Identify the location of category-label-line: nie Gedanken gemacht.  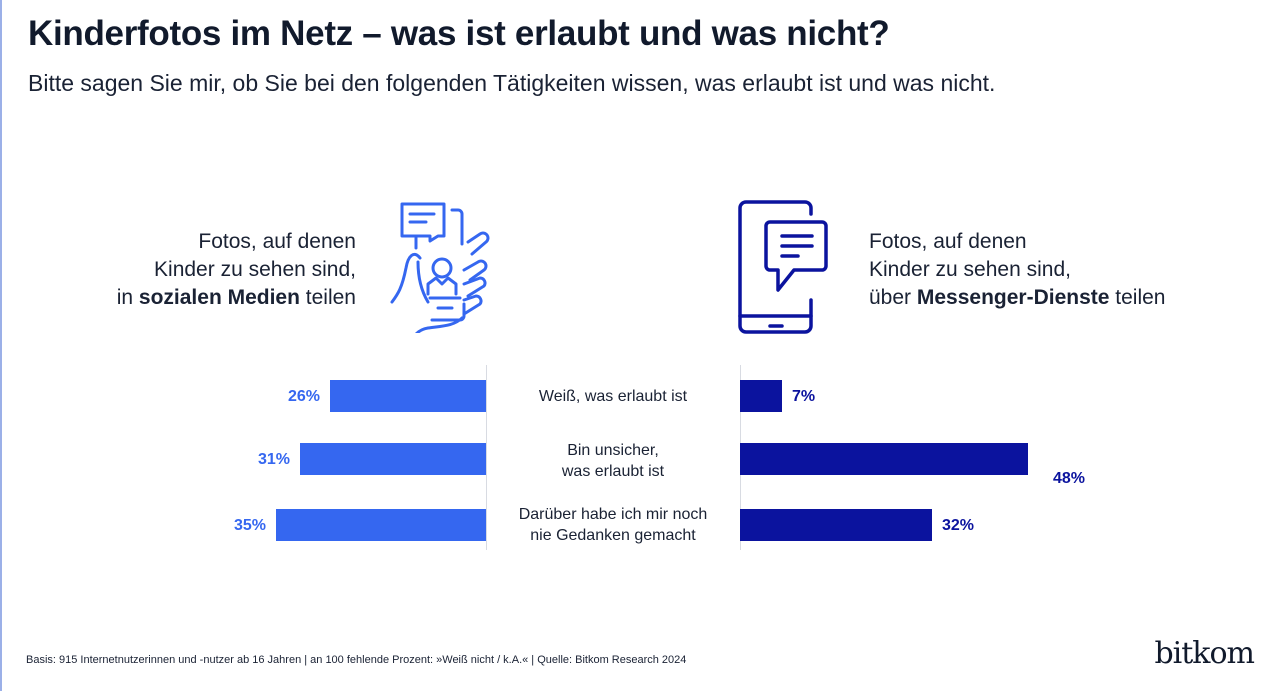
(613, 535).